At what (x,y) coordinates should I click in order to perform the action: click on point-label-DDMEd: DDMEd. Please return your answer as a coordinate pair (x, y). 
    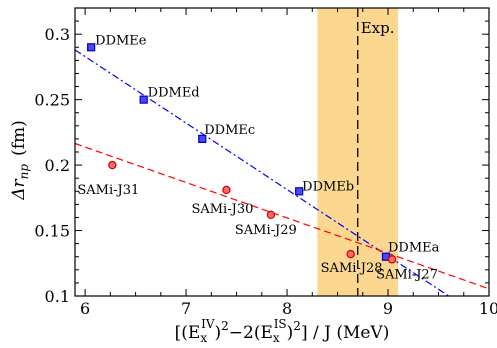
    Looking at the image, I should click on (174, 93).